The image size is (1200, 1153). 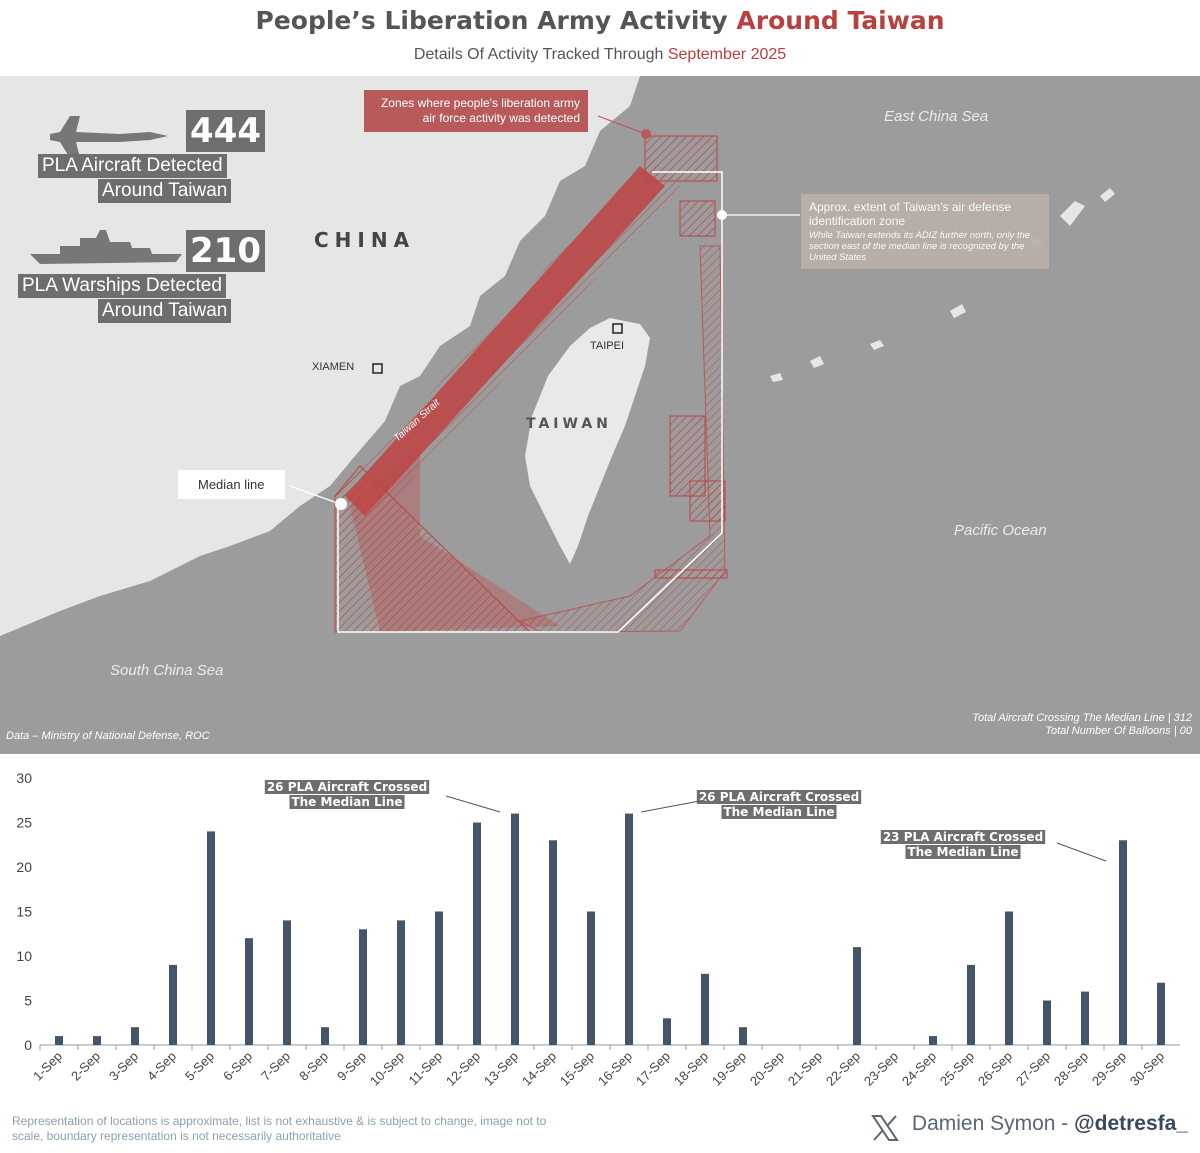 I want to click on y-tick-label: 20, so click(x=24, y=867).